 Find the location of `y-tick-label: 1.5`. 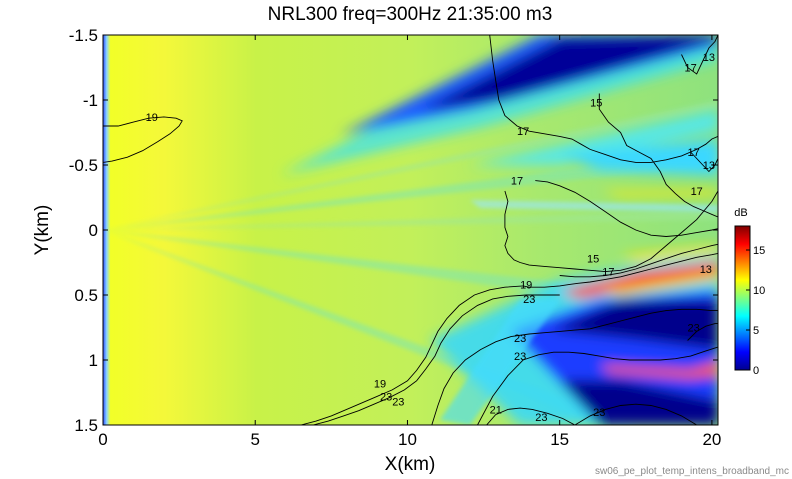

y-tick-label: 1.5 is located at coordinates (86, 425).